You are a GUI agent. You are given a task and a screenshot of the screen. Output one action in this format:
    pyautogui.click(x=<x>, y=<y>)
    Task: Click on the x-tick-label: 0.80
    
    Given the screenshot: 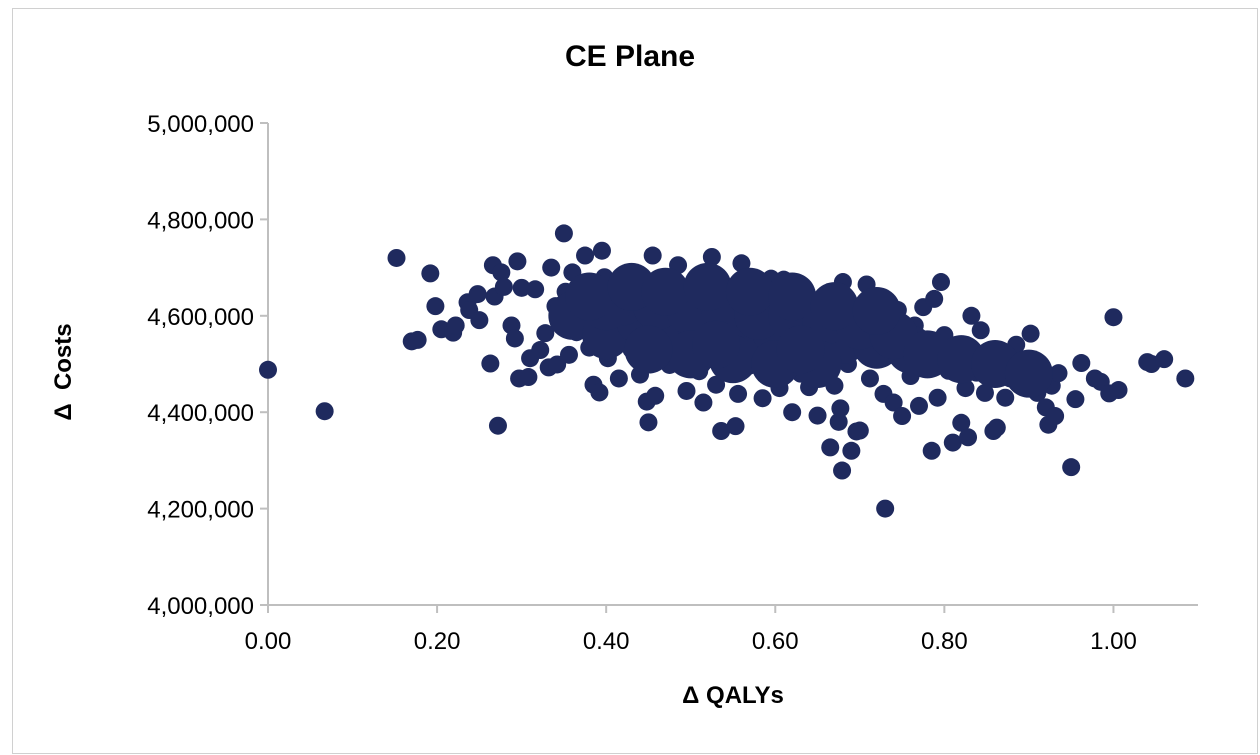 What is the action you would take?
    pyautogui.click(x=944, y=641)
    